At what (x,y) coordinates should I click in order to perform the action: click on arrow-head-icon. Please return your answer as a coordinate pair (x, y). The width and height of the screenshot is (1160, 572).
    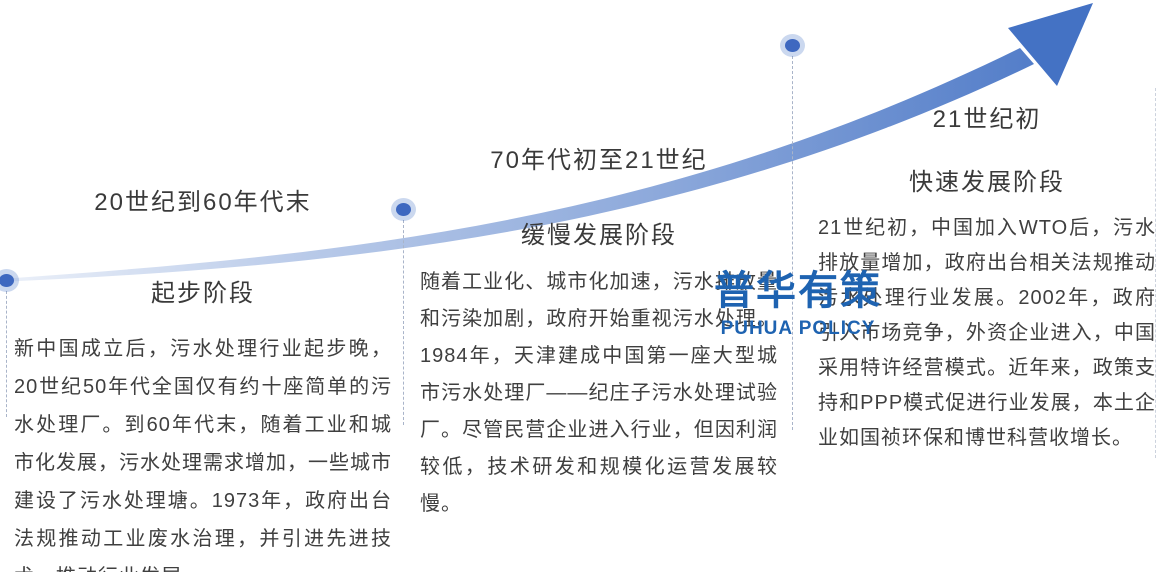
    Looking at the image, I should click on (1050, 44).